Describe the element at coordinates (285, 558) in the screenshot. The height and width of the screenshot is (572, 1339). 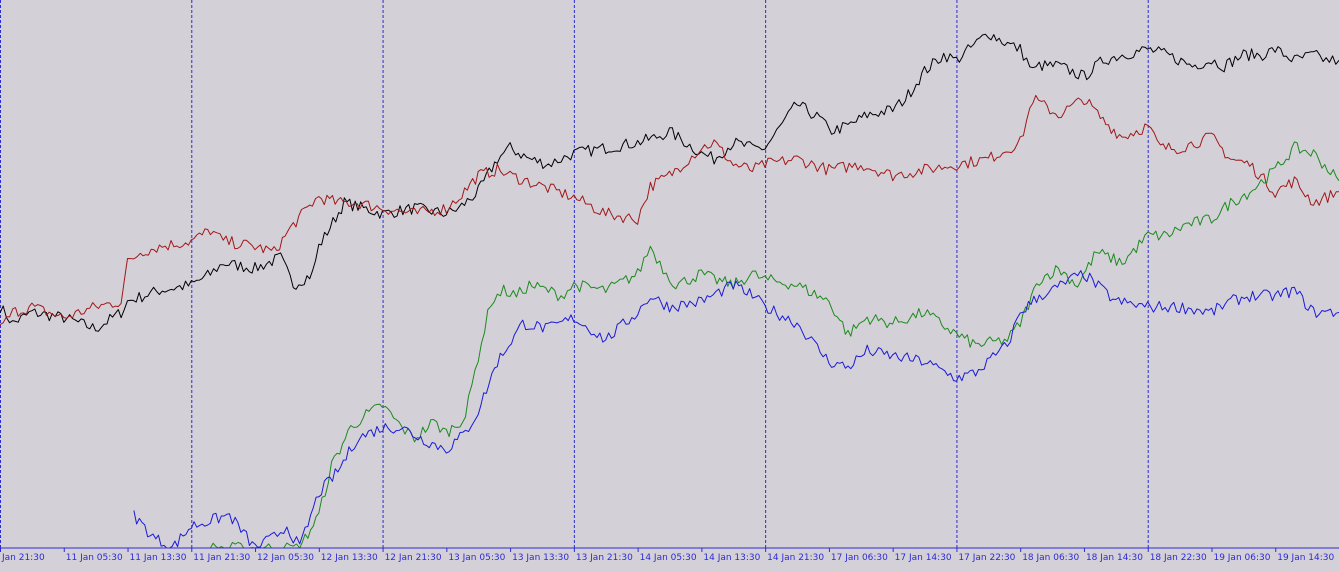
I see `x-tick-label: 12 Jan 05:30` at that location.